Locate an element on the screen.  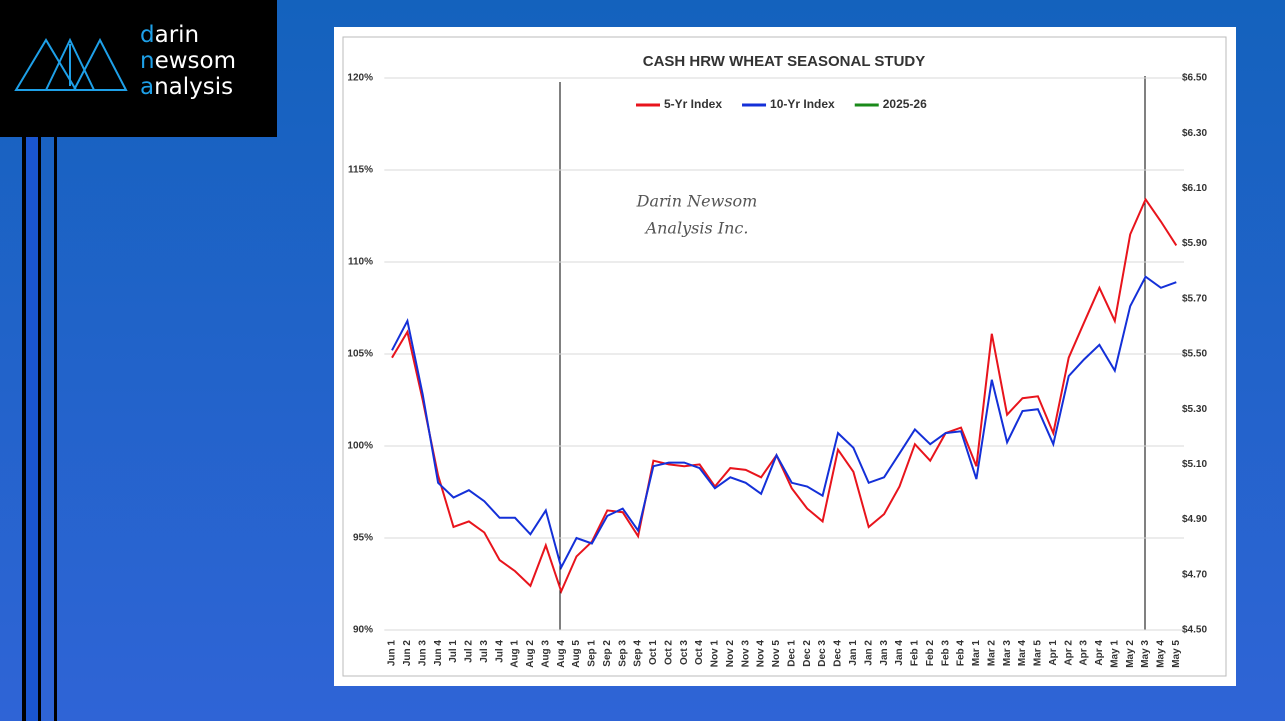
x-tick-label: Jul 4 is located at coordinates (499, 651).